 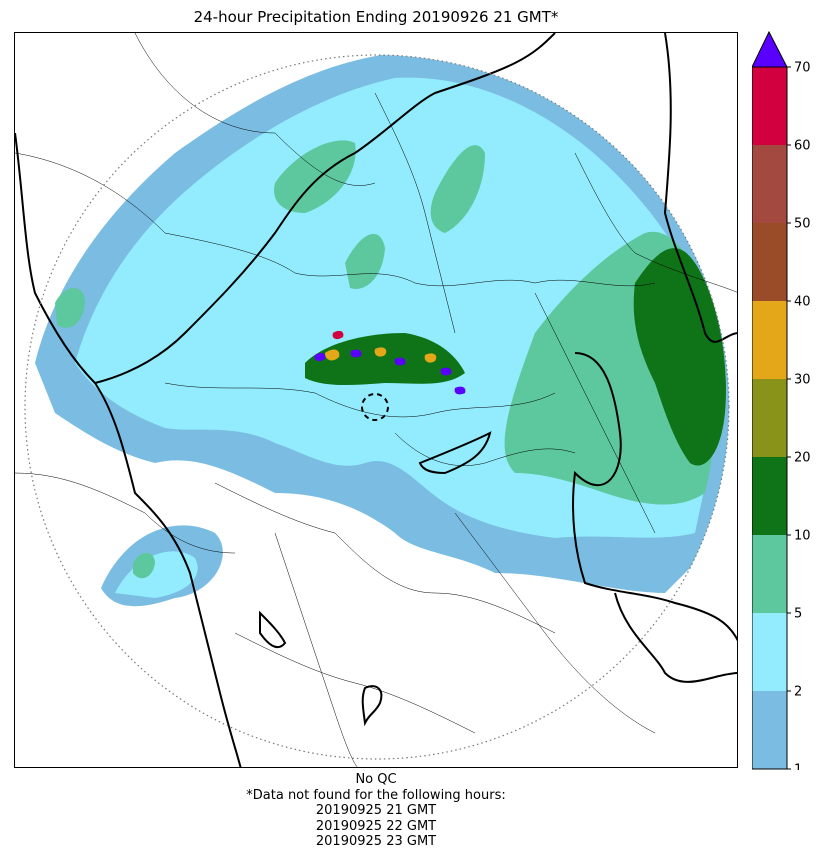 What do you see at coordinates (376, 826) in the screenshot?
I see `missing-hour: 20190925 22 GMT` at bounding box center [376, 826].